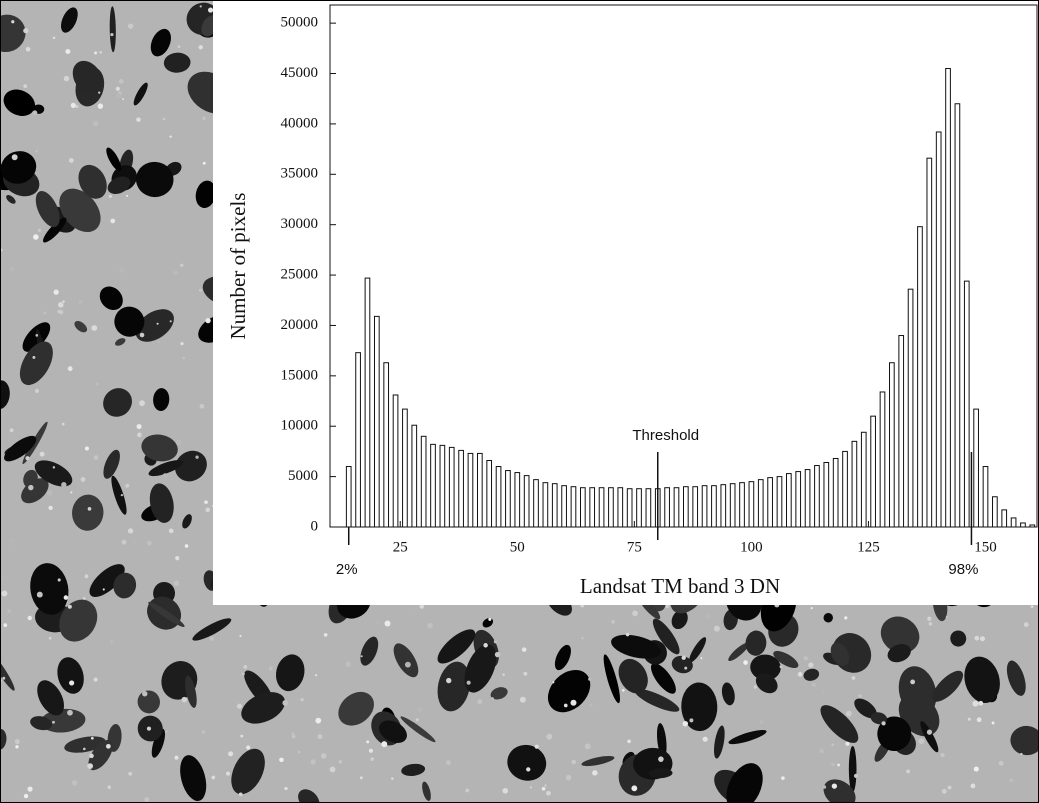 This screenshot has width=1039, height=803. What do you see at coordinates (315, 526) in the screenshot?
I see `y-tick-label: 0` at bounding box center [315, 526].